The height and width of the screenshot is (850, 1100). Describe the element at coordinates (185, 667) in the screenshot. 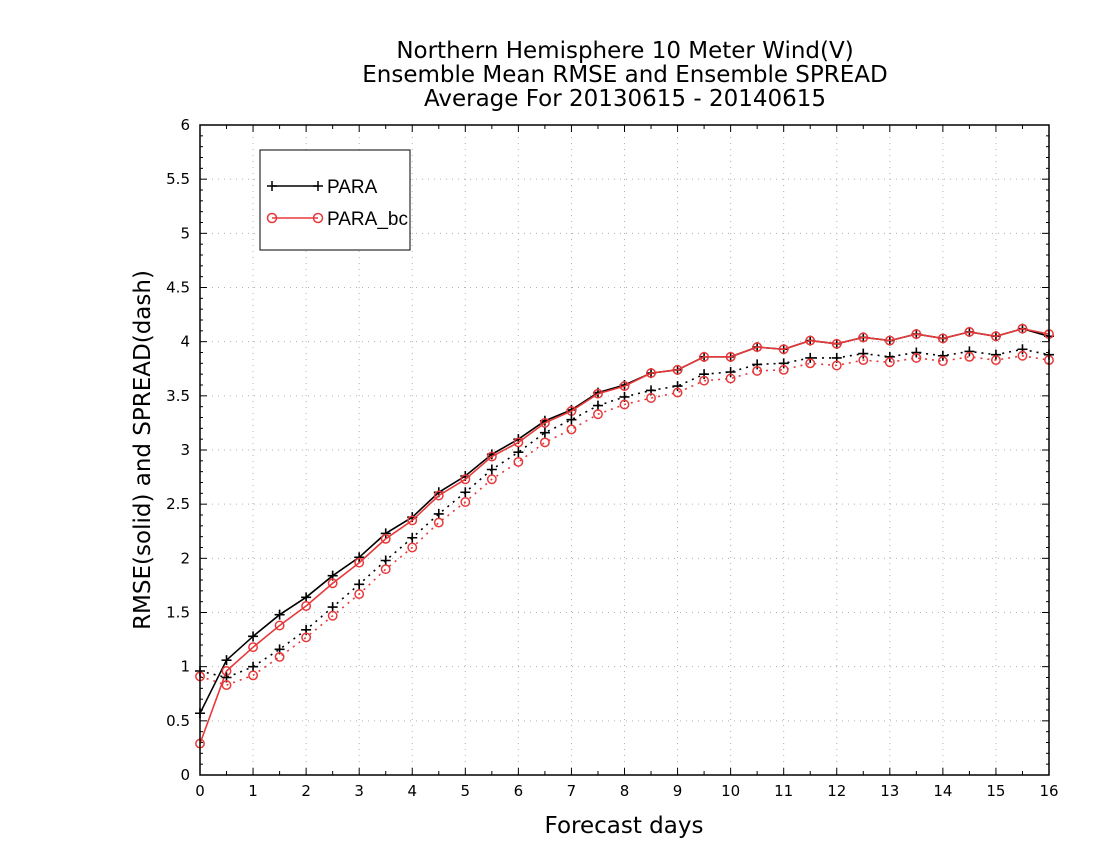

I see `y-tick-label: 1` at that location.